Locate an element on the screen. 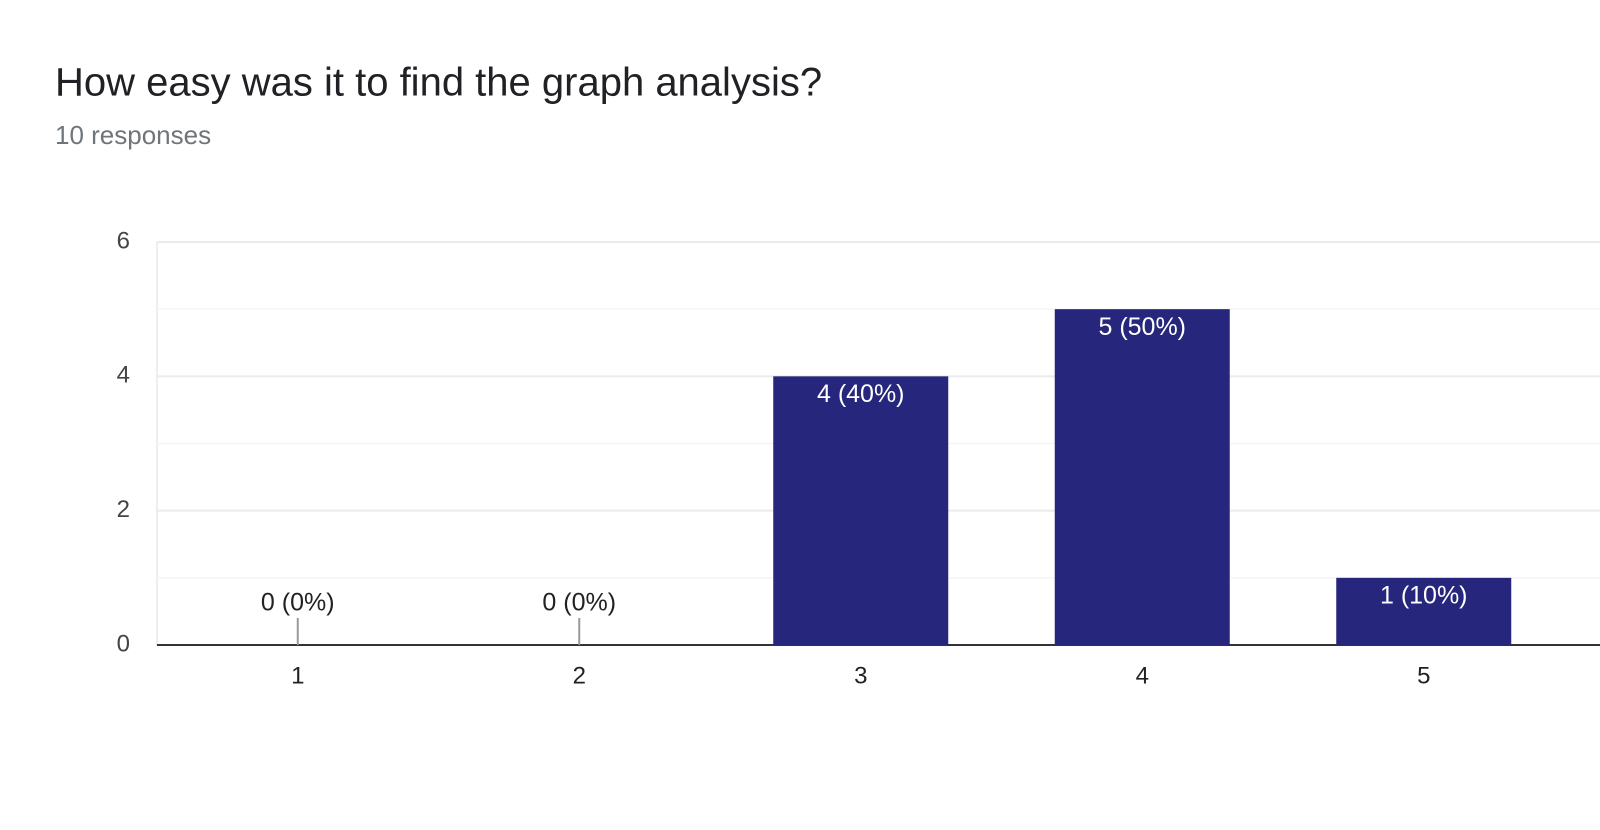 This screenshot has width=1600, height=830. x-tick-label: 4 is located at coordinates (1142, 675).